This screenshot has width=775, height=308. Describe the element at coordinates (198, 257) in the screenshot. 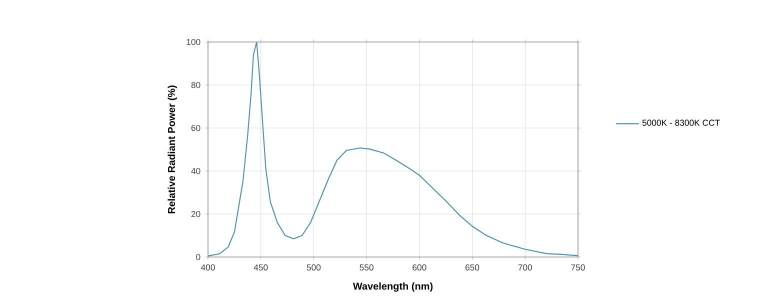

I see `y-tick-label: 0` at that location.